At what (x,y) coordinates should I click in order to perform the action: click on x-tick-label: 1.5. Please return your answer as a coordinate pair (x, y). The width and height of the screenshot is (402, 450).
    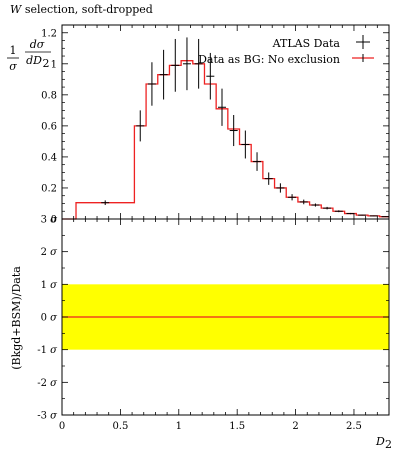
    Looking at the image, I should click on (237, 426).